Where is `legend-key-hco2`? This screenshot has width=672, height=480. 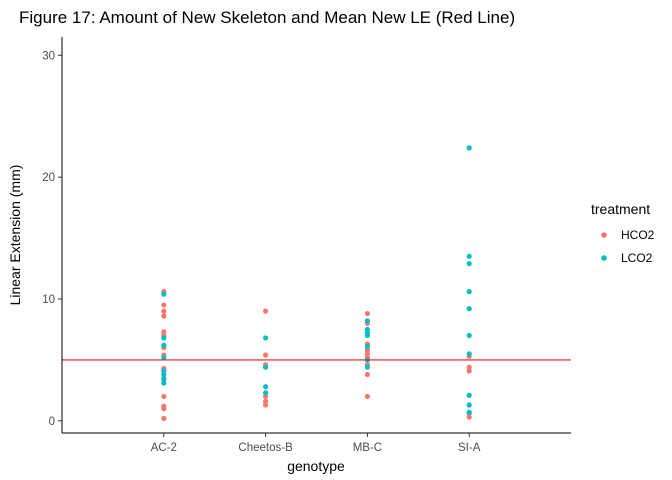
legend-key-hco2 is located at coordinates (604, 235).